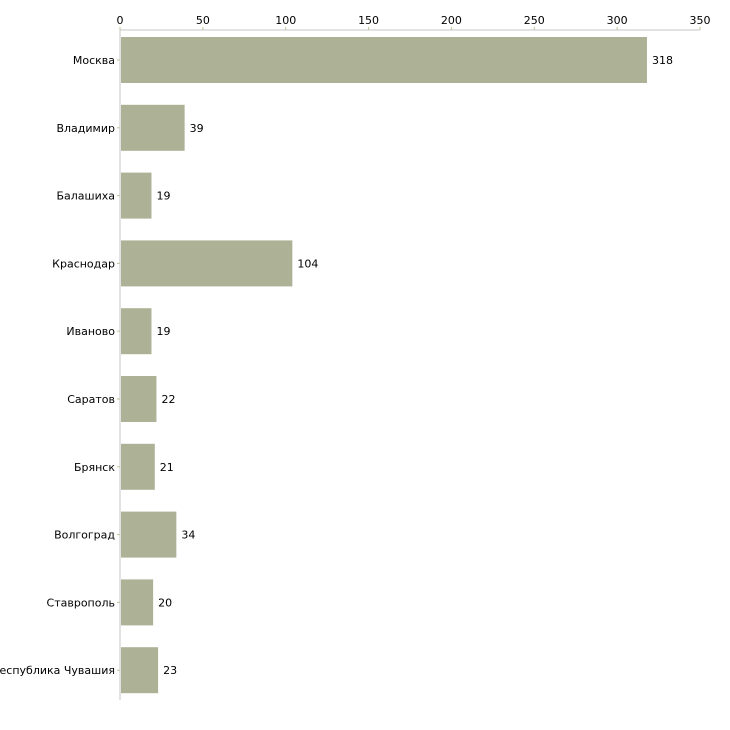  I want to click on x-tick-label: 150, so click(368, 20).